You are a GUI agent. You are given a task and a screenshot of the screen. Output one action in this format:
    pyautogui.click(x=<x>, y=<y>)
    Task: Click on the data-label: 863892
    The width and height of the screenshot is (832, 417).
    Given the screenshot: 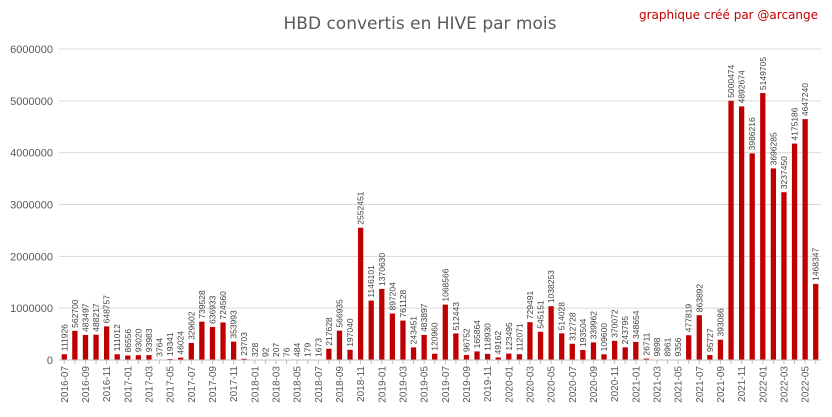 What is the action you would take?
    pyautogui.click(x=699, y=298)
    